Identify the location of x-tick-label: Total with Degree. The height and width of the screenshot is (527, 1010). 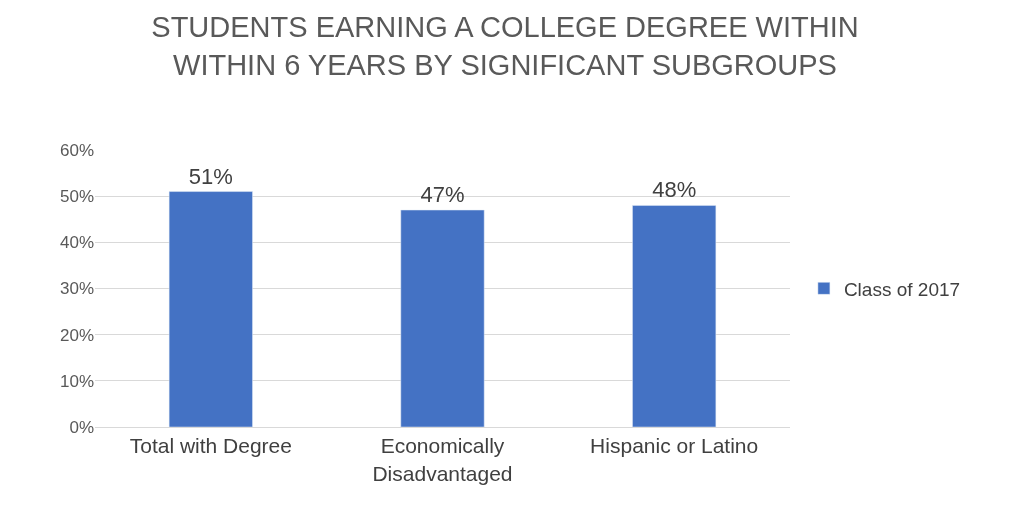
(210, 446).